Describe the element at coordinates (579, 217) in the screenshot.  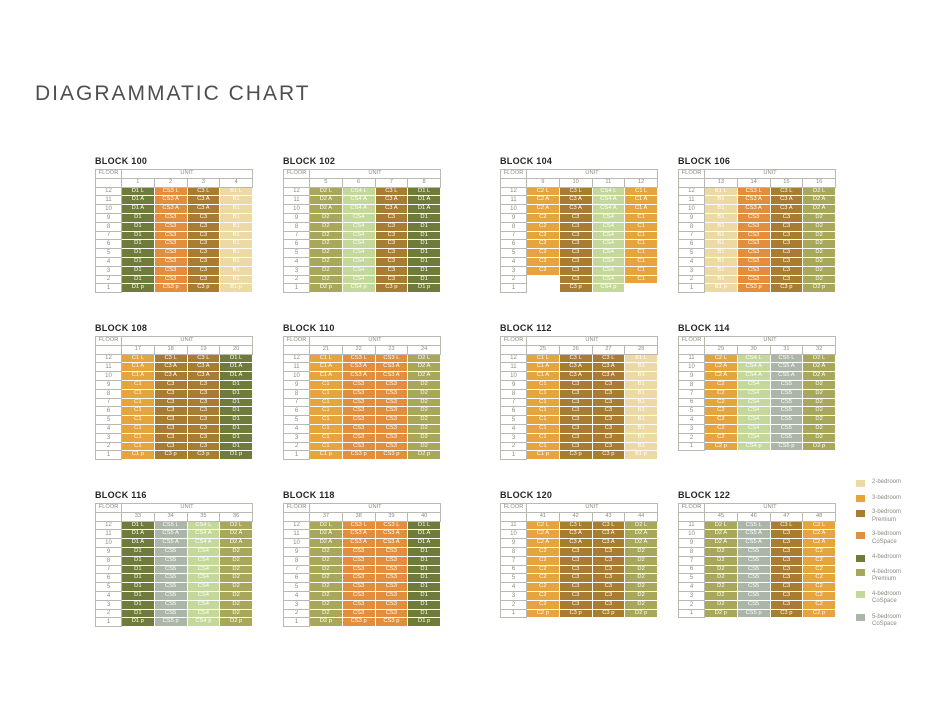
I see `floor-row: 9 C2 C3 CS4 C1` at that location.